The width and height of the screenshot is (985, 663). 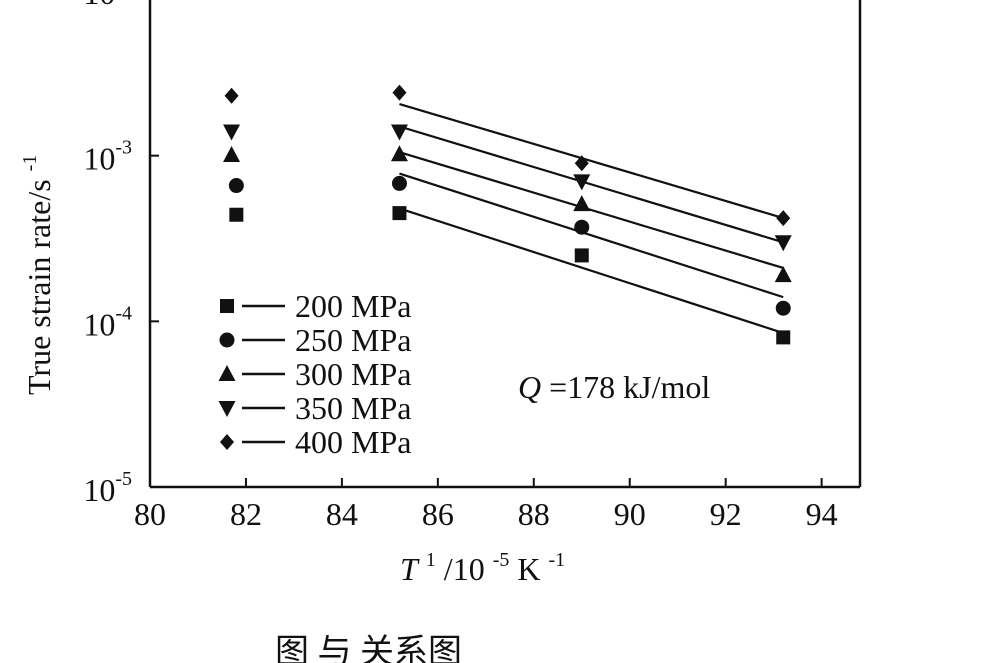 What do you see at coordinates (614, 387) in the screenshot?
I see `activation-energy-annotation: Q =178 kJ/mol` at bounding box center [614, 387].